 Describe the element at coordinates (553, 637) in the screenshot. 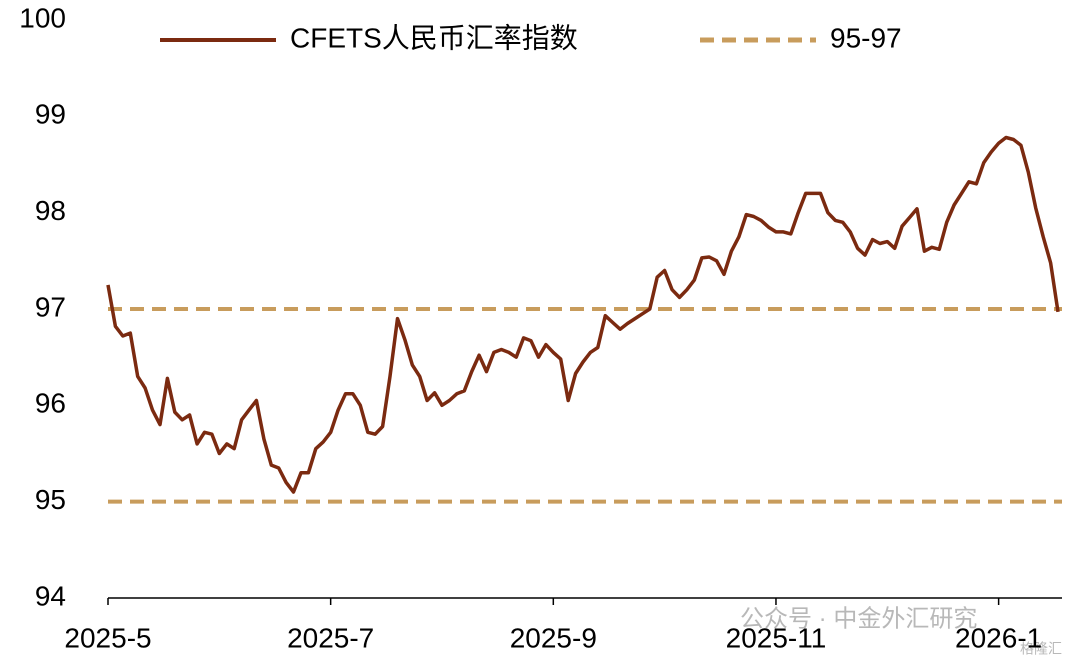

I see `x-tick-label: 2025-9` at that location.